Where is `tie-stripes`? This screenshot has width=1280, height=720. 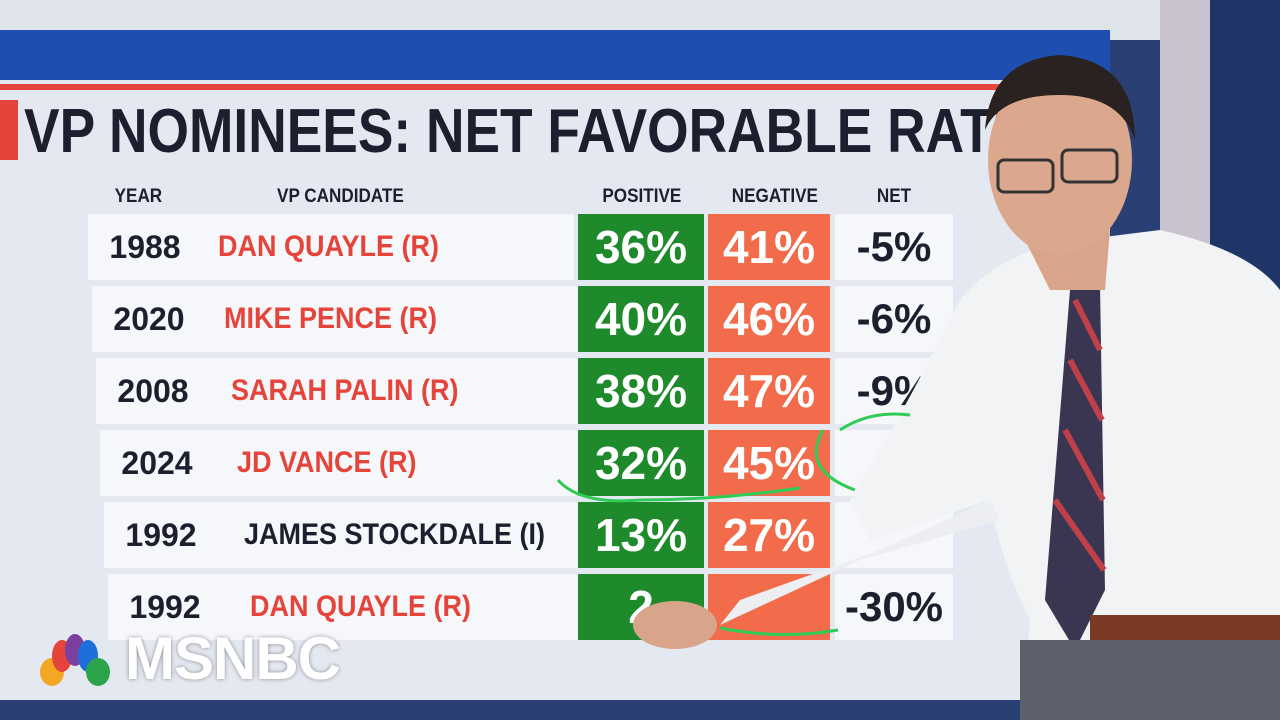 tie-stripes is located at coordinates (1079, 435).